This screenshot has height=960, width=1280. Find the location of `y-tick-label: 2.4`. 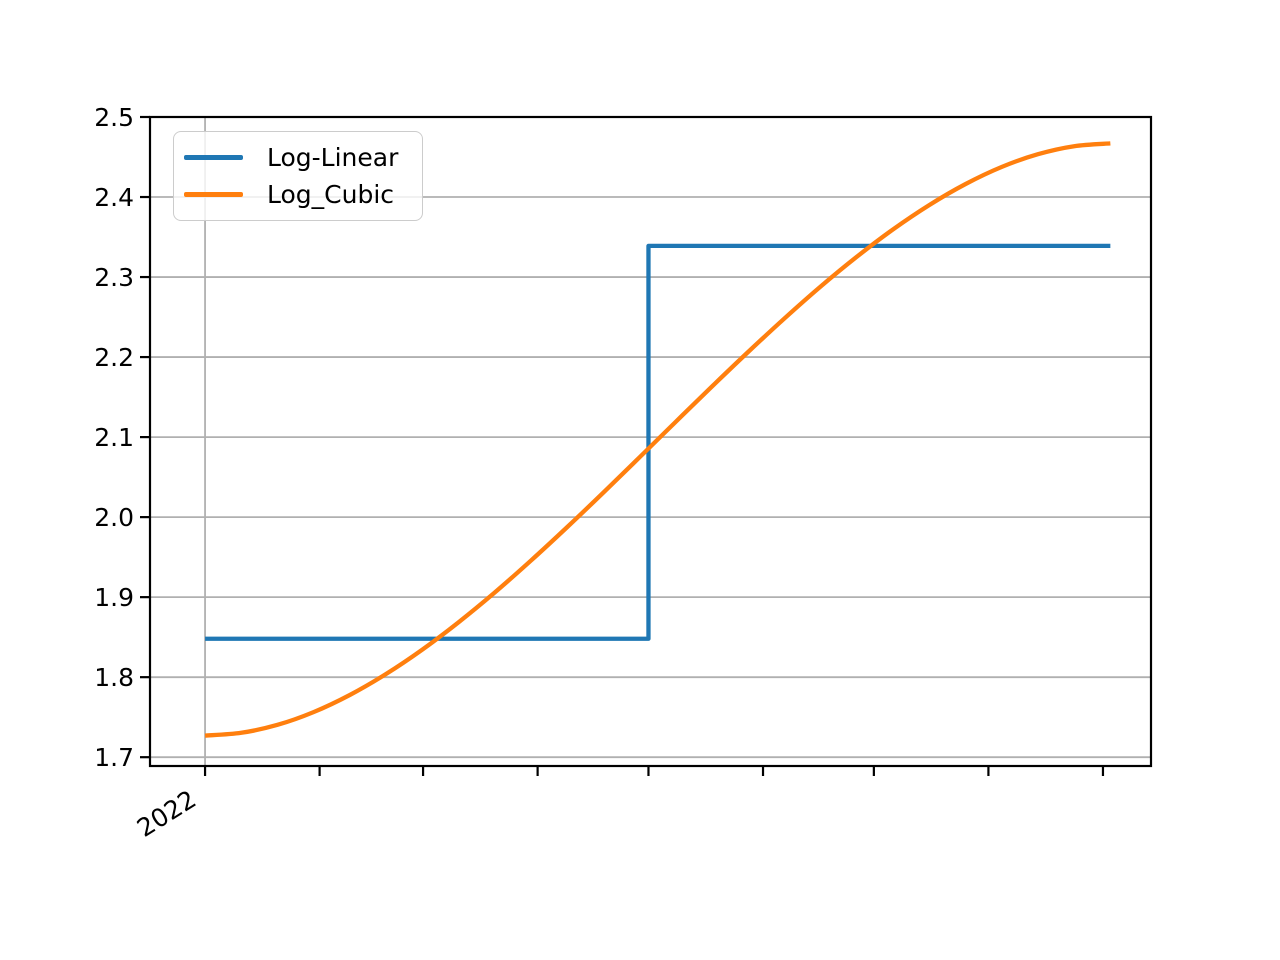

y-tick-label: 2.4 is located at coordinates (114, 197).